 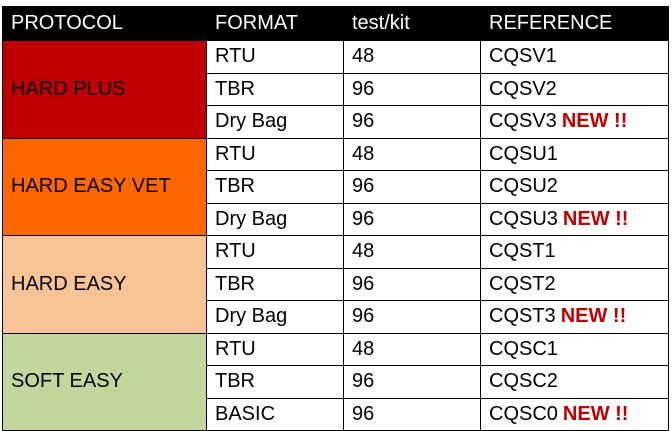 What do you see at coordinates (574, 23) in the screenshot?
I see `header-reference: REFERENCE` at bounding box center [574, 23].